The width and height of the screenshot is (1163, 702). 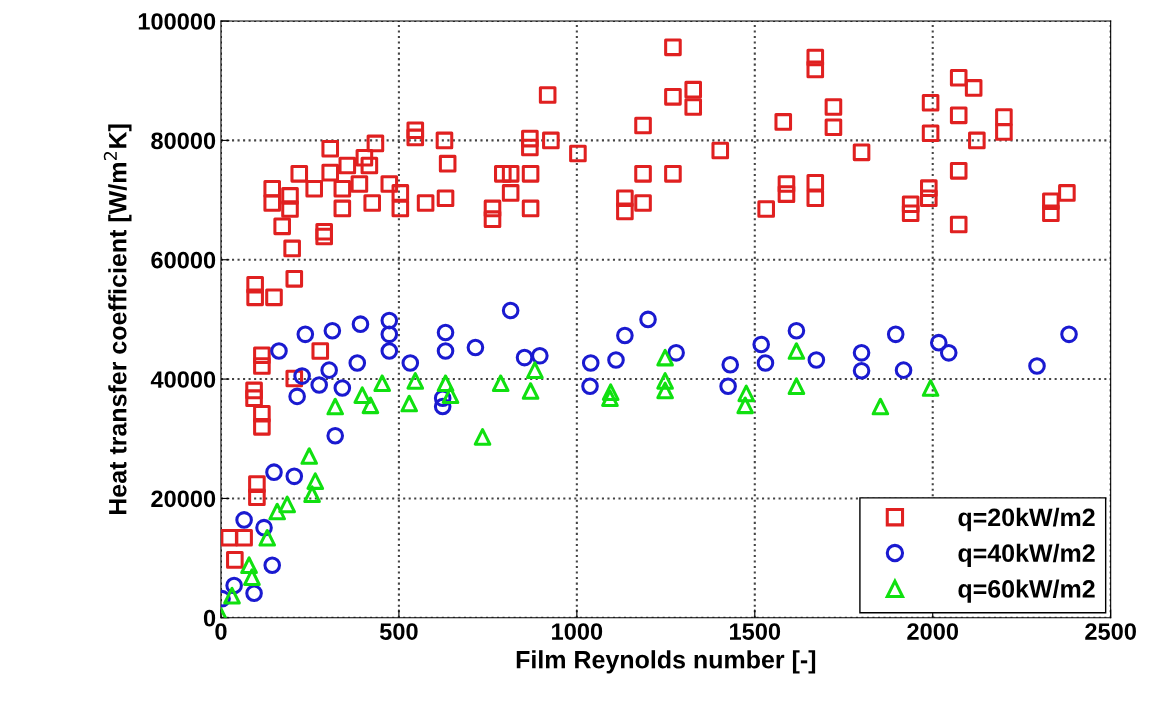 What do you see at coordinates (1026, 555) in the screenshot?
I see `legend-label: q=40kW/m2` at bounding box center [1026, 555].